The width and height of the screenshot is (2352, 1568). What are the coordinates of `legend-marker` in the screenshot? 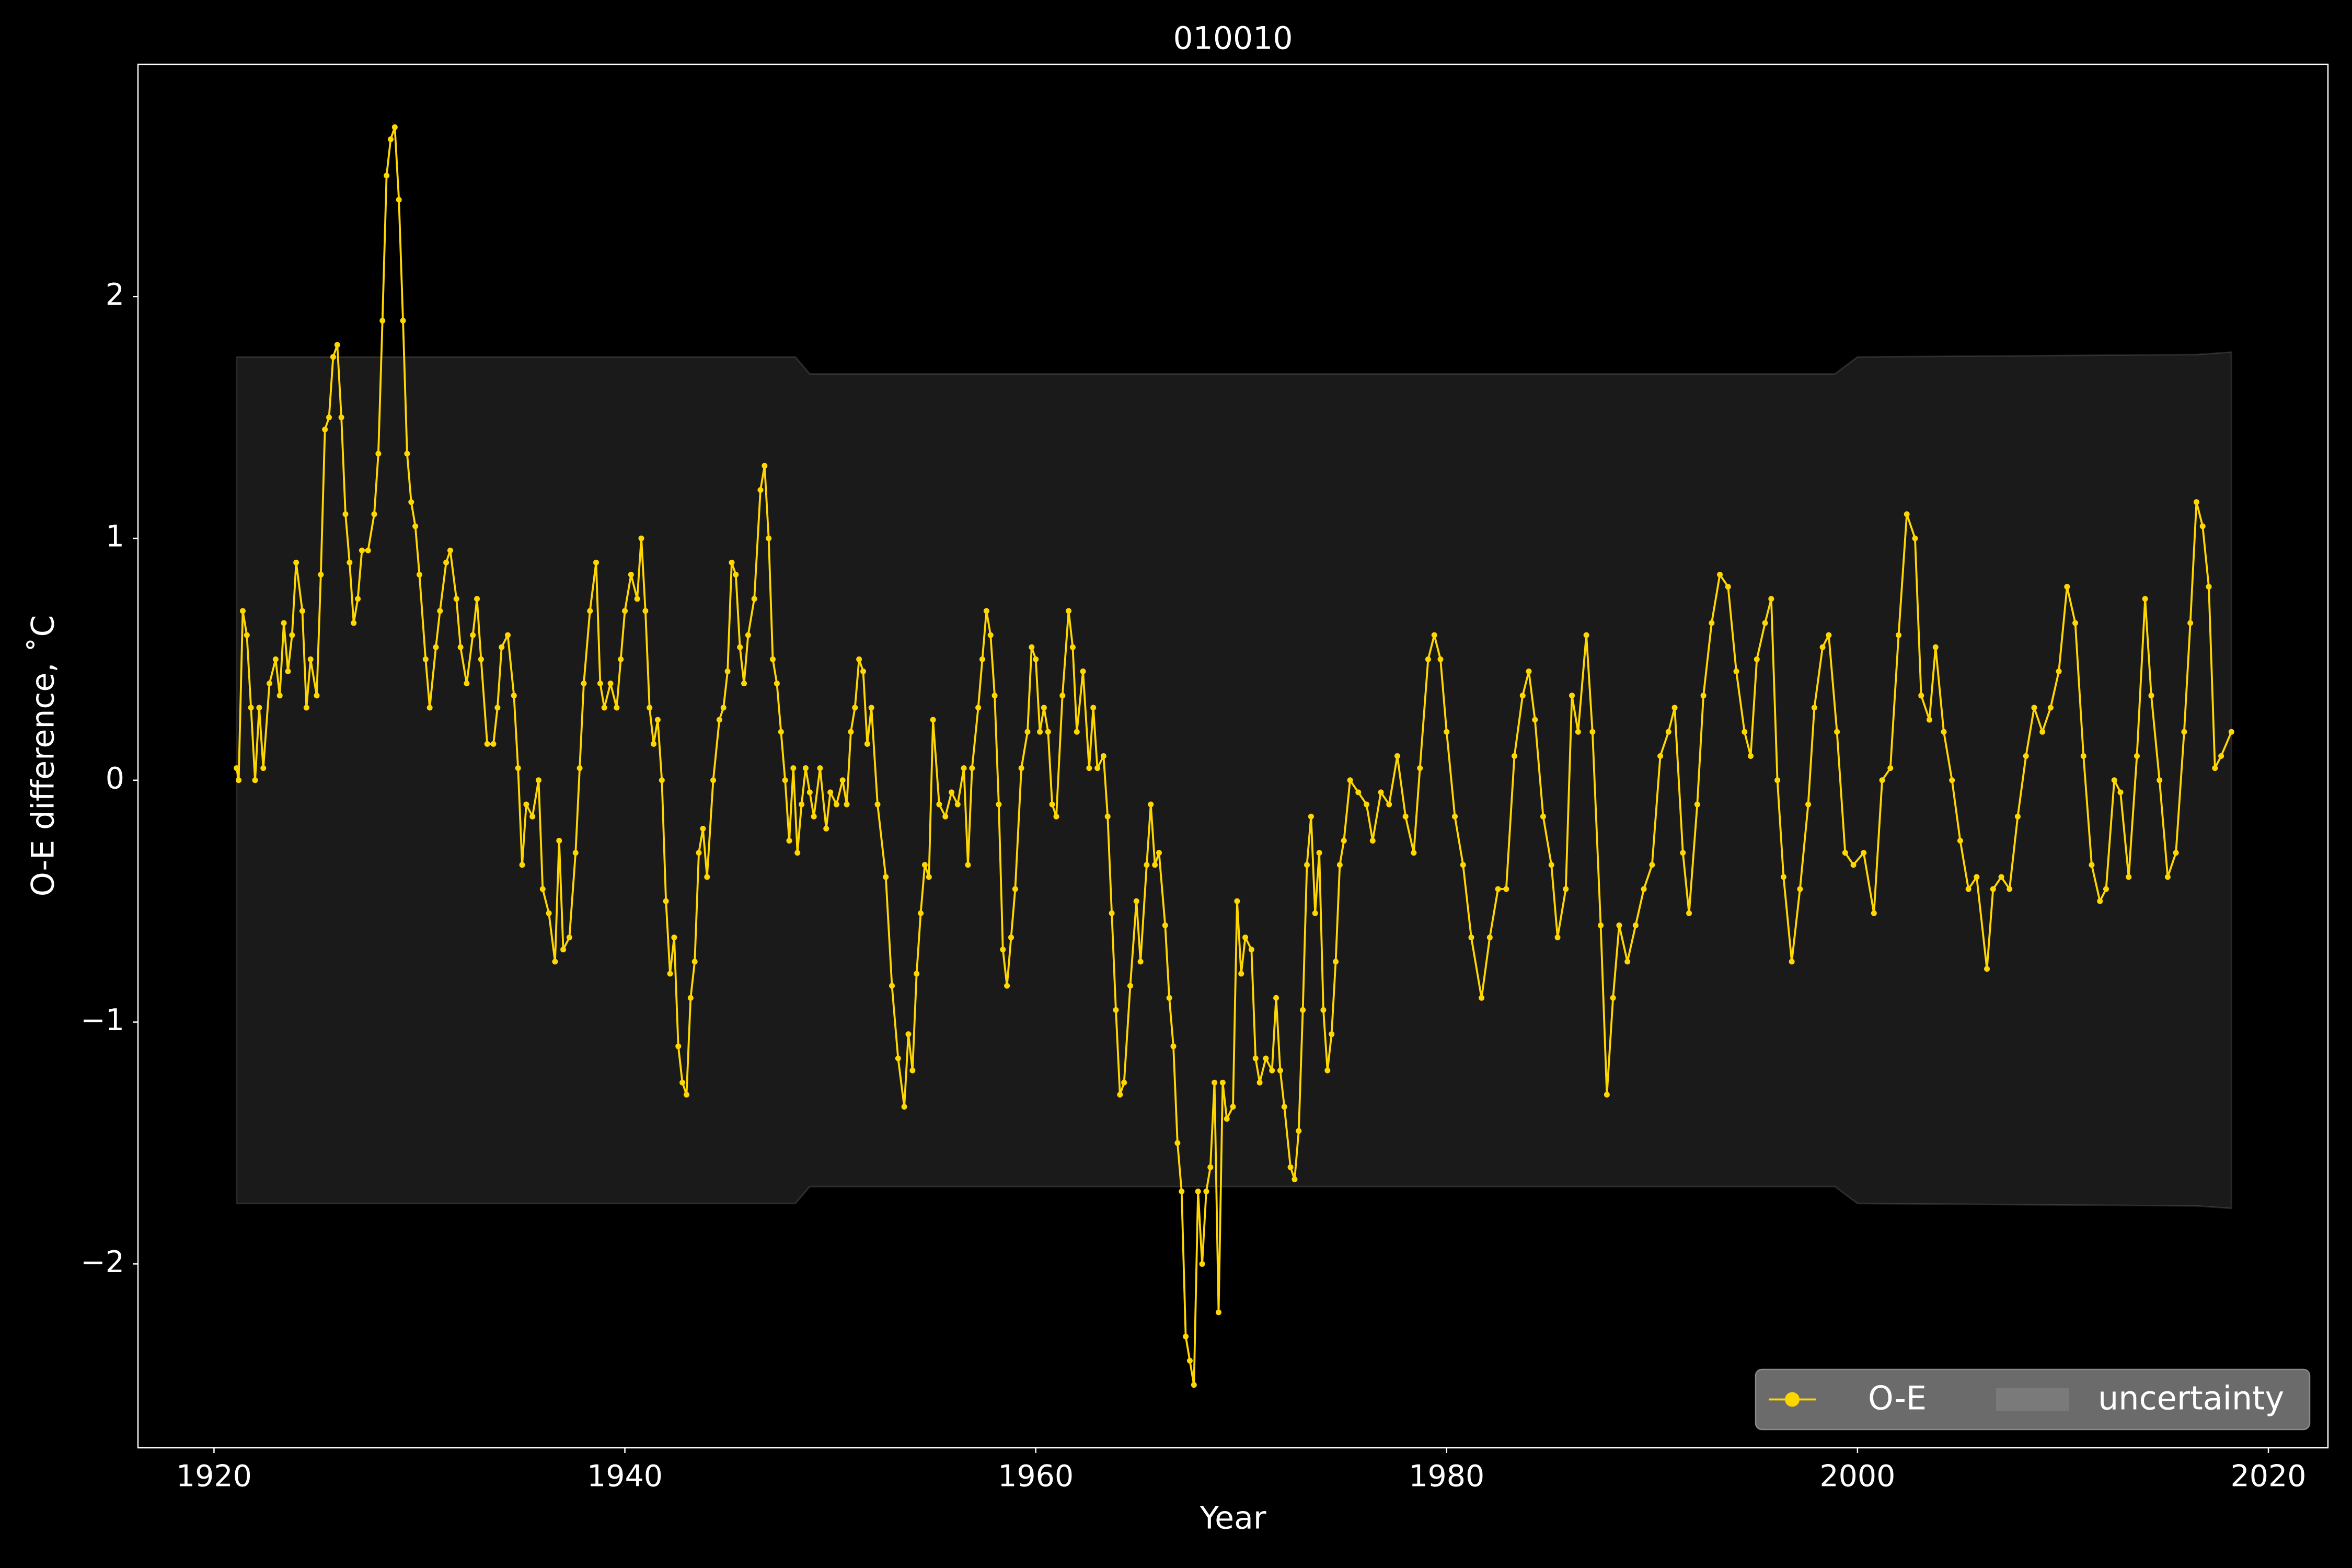 It's located at (1792, 1399).